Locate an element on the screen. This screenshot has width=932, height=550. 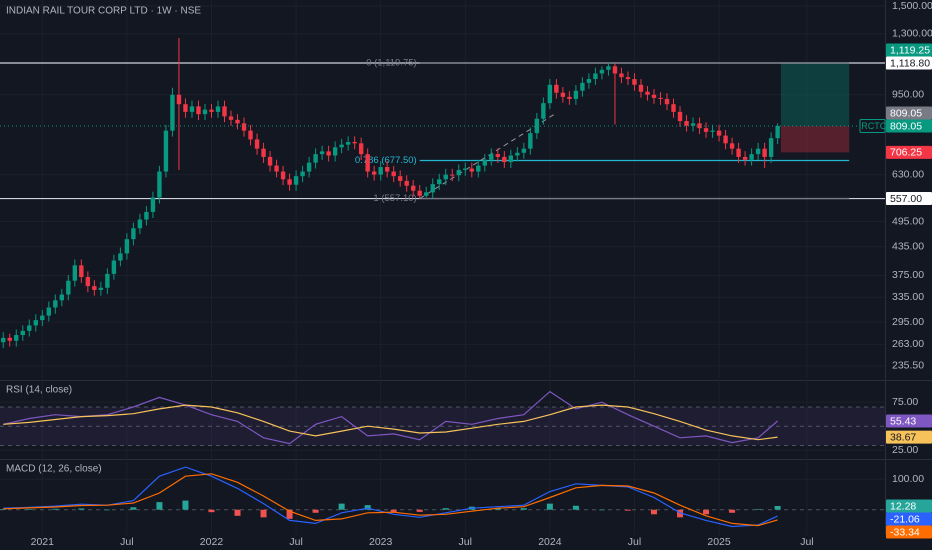
x-tick-label: 2023 is located at coordinates (381, 542).